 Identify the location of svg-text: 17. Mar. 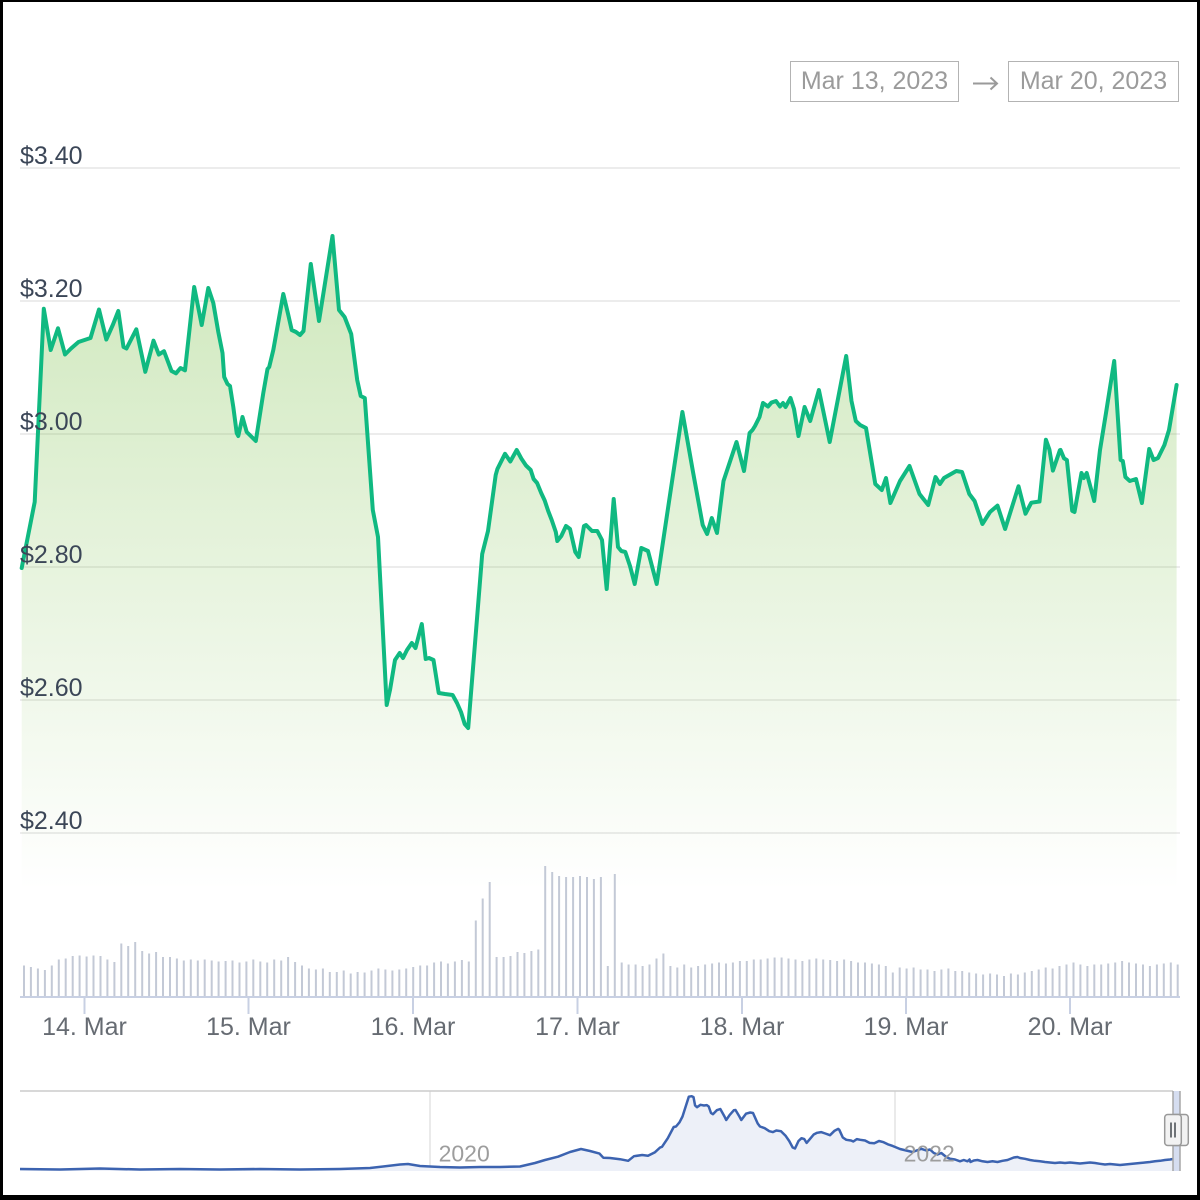
(577, 1027).